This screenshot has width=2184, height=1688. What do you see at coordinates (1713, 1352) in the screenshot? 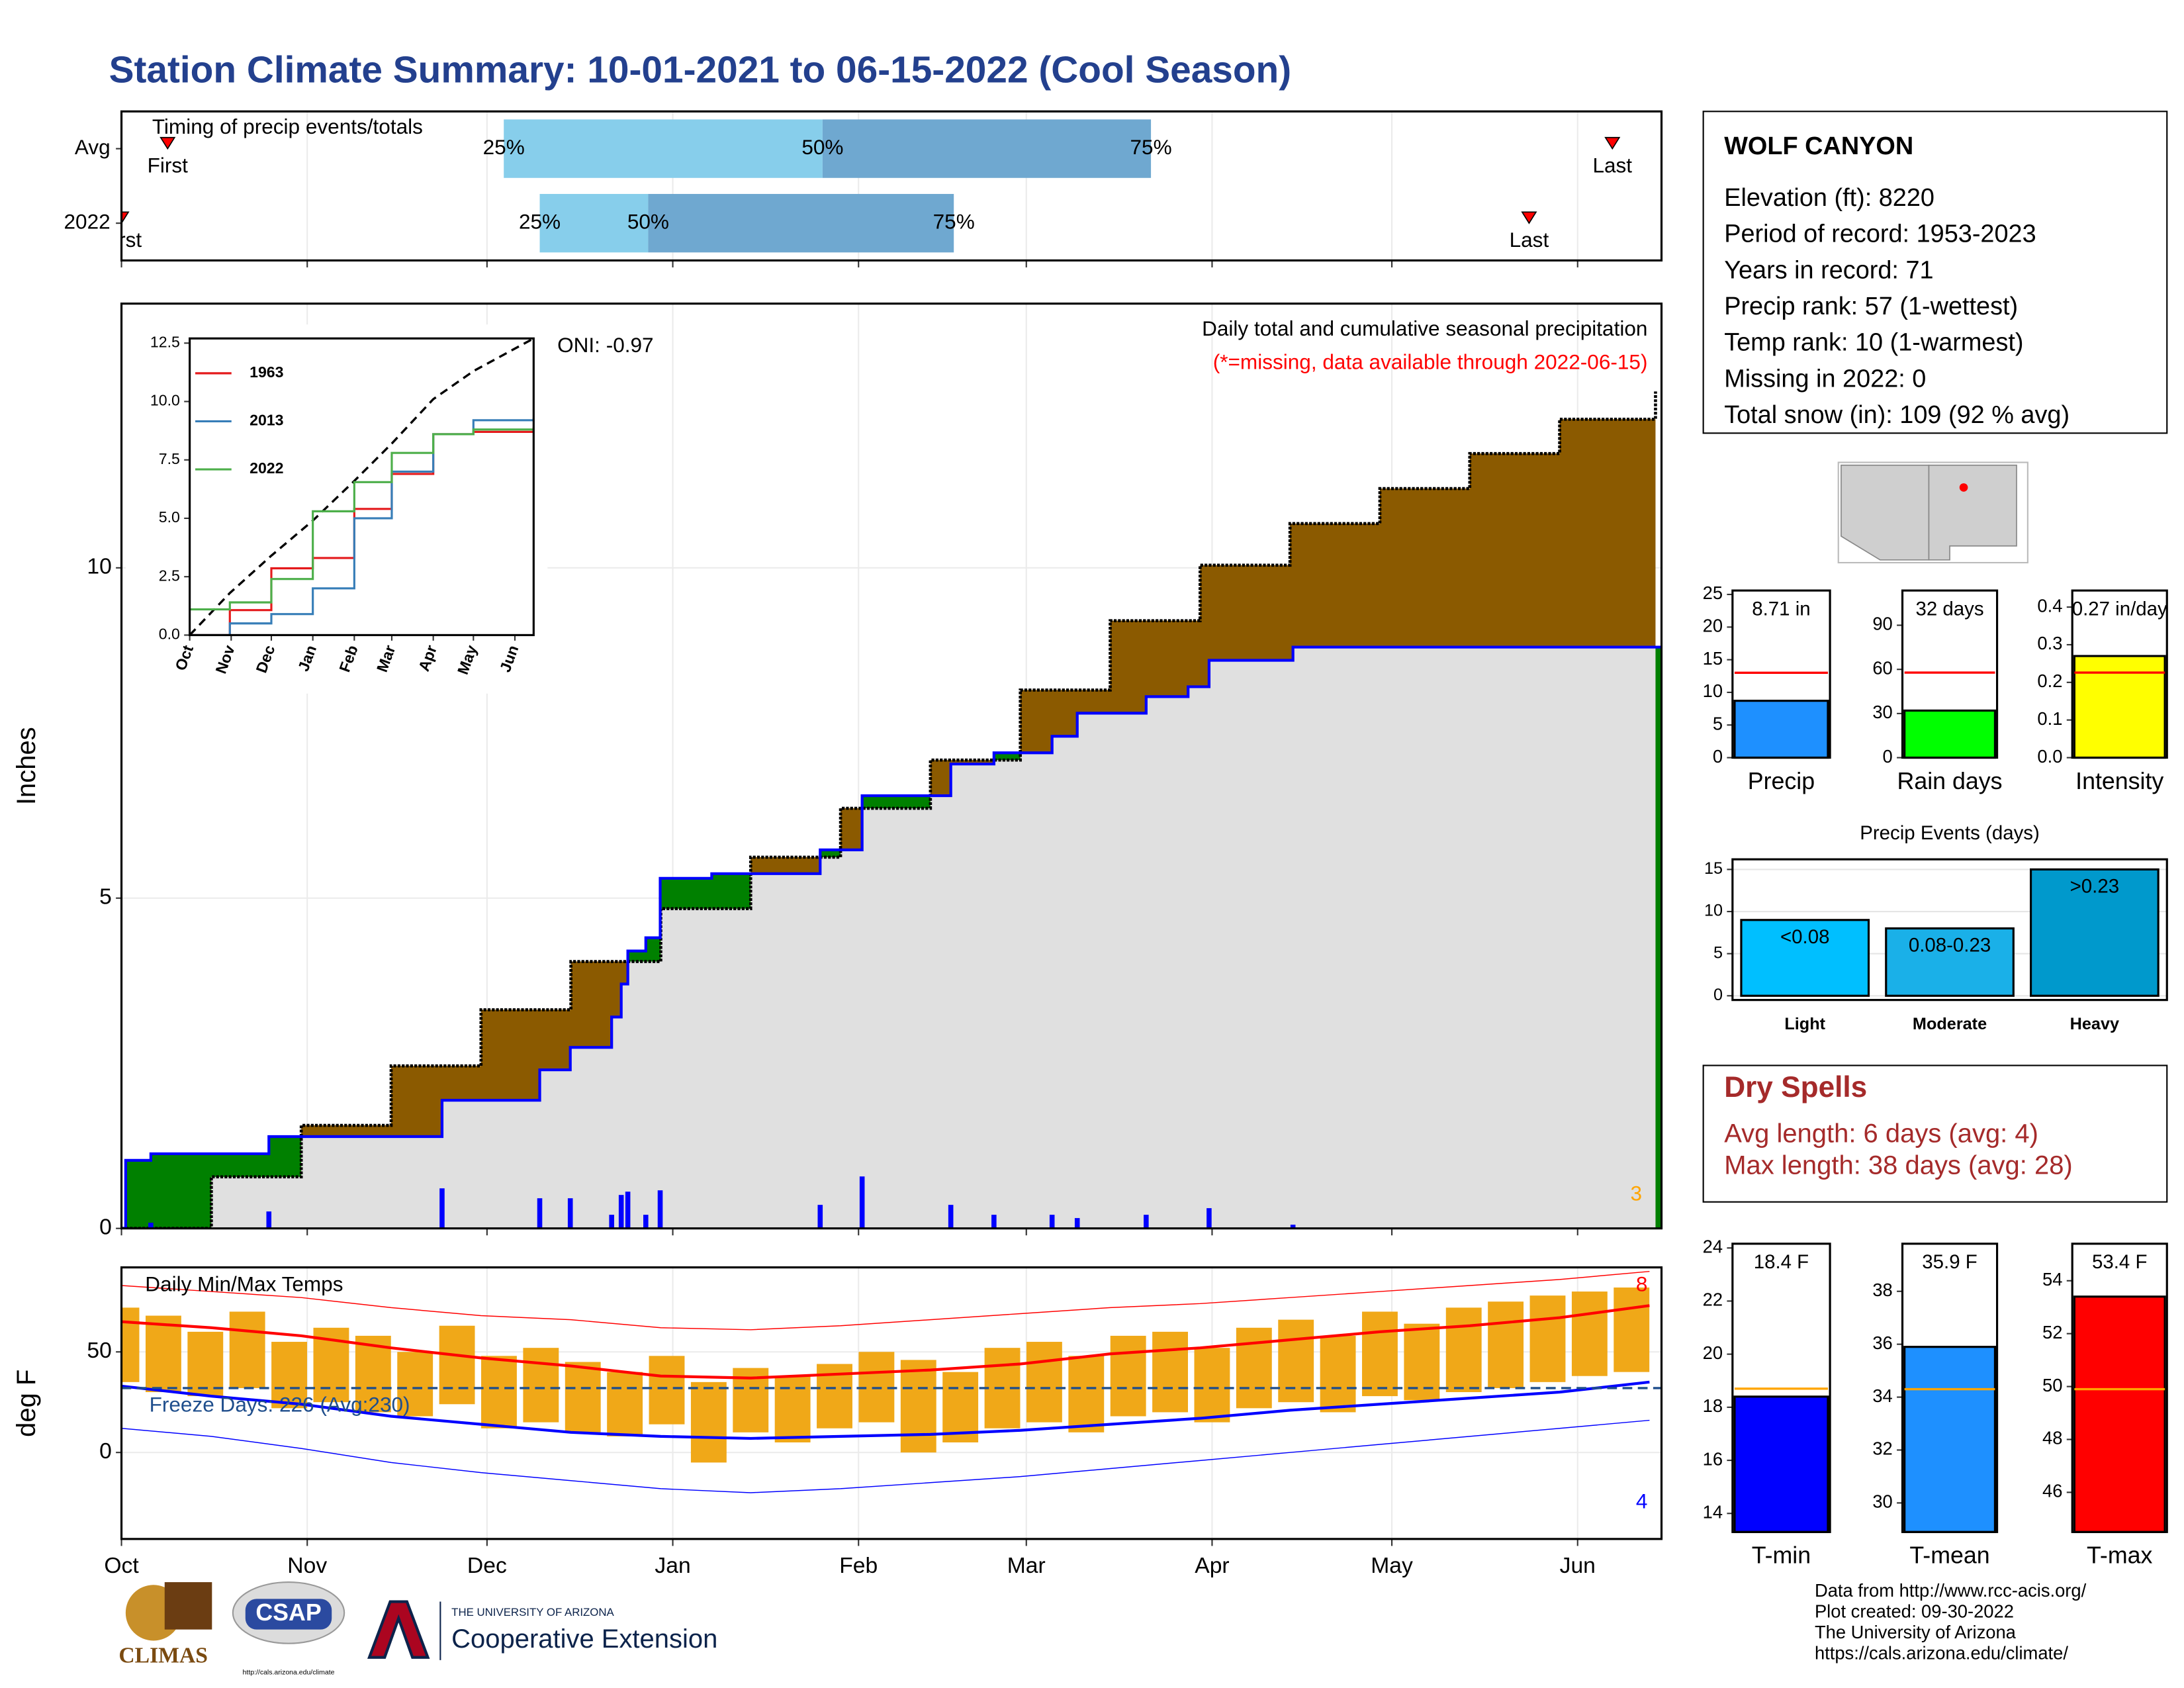
I see `y-tick-label: 20` at bounding box center [1713, 1352].